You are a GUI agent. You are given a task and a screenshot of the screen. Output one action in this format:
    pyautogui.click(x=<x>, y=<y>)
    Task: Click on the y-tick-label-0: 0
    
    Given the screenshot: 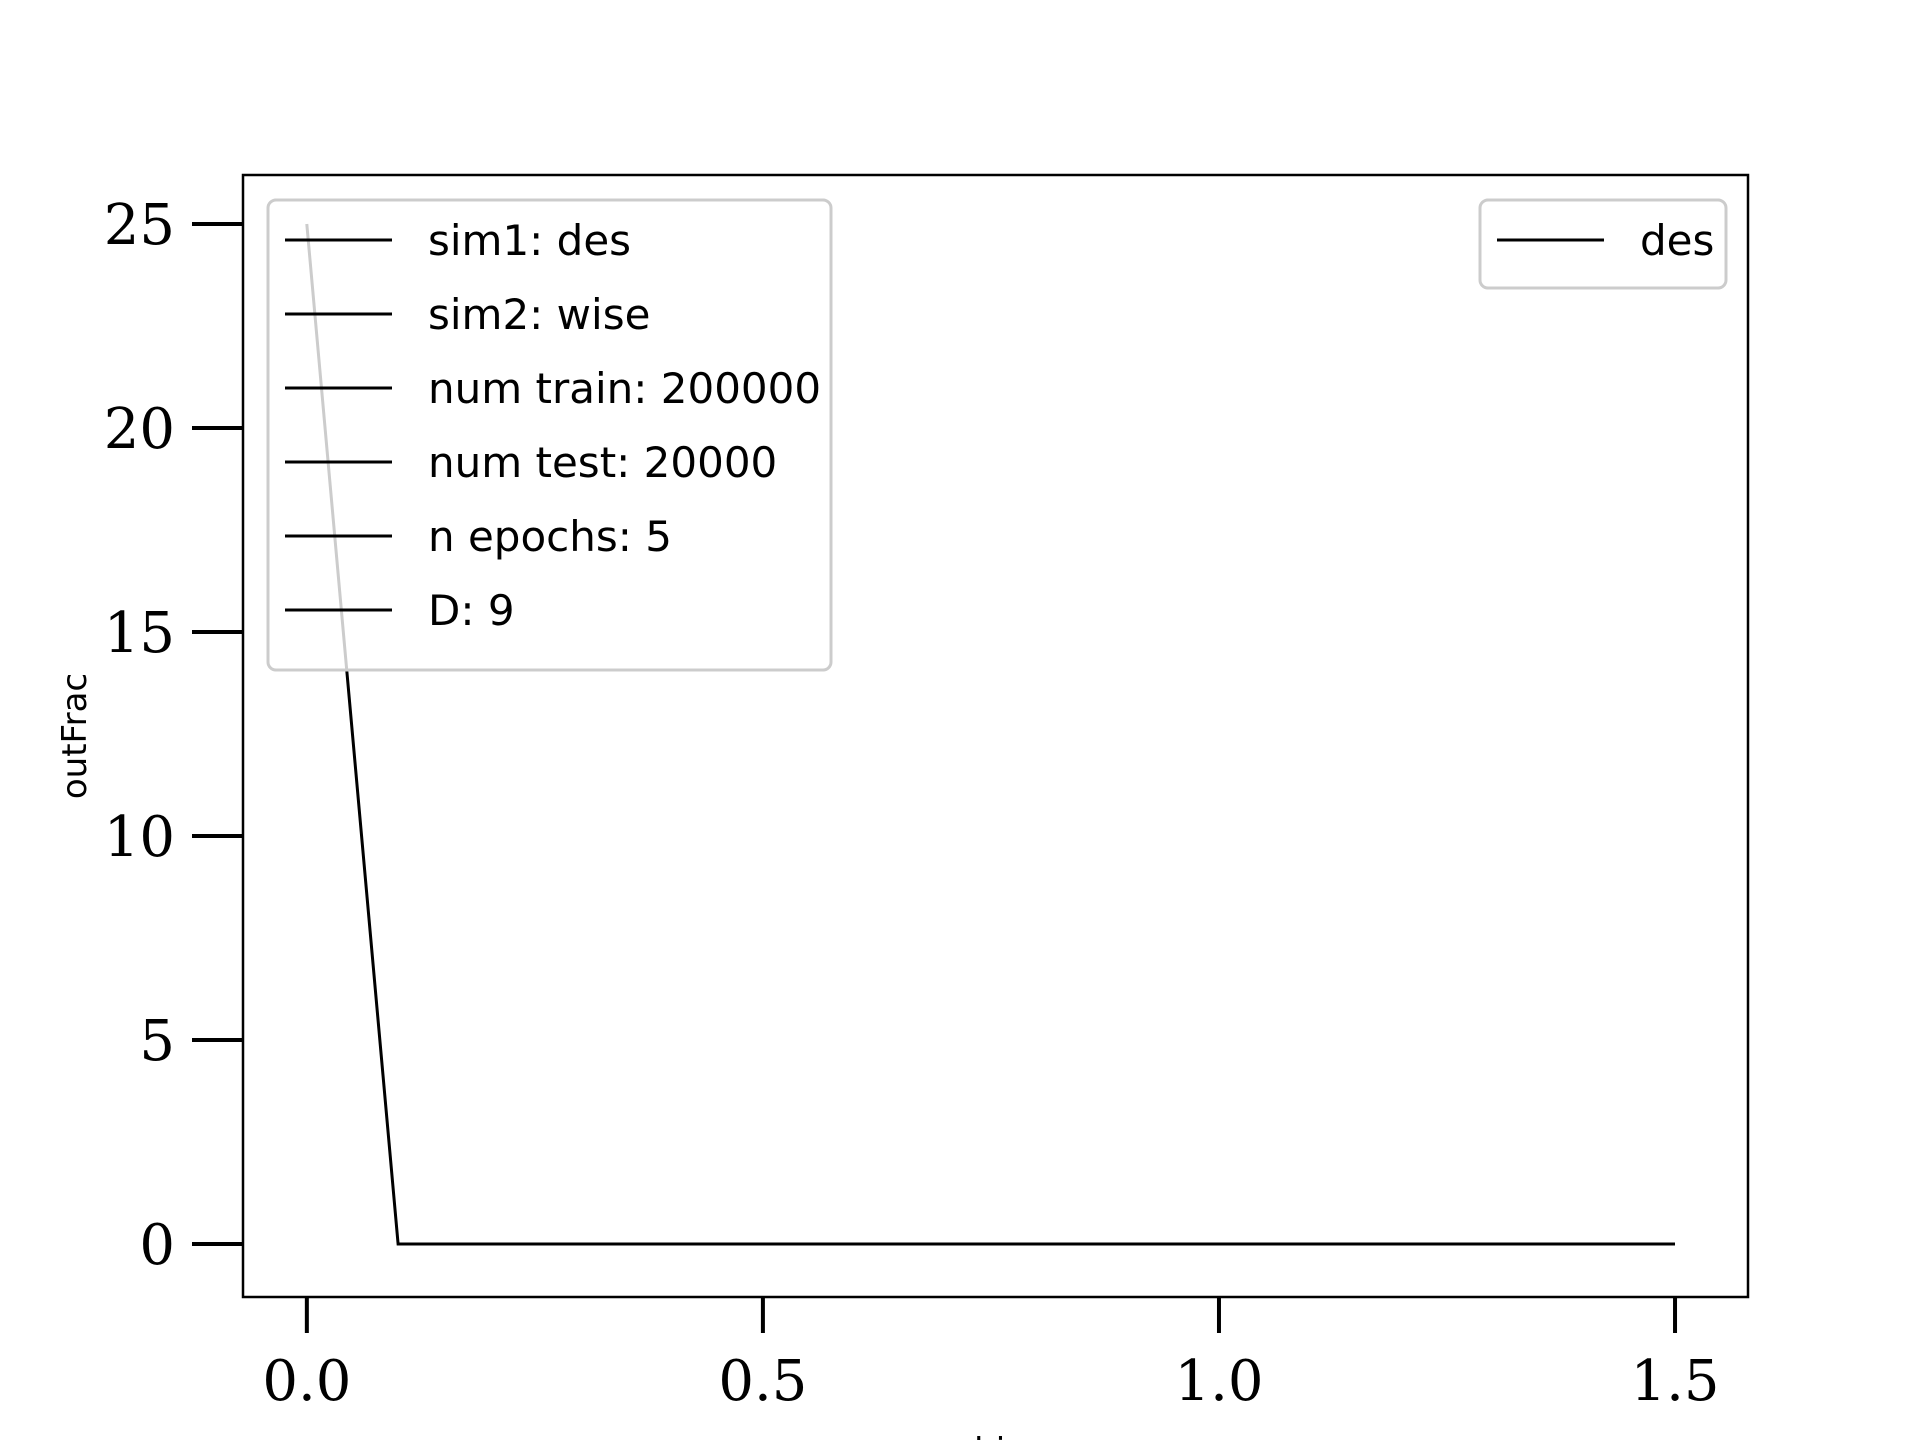 What is the action you would take?
    pyautogui.click(x=157, y=1245)
    